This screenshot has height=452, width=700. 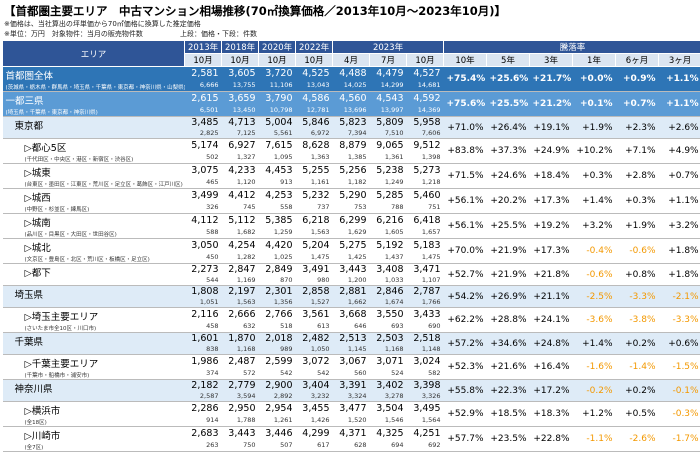 I want to click on area-name: 首都圏全体, so click(x=30, y=76).